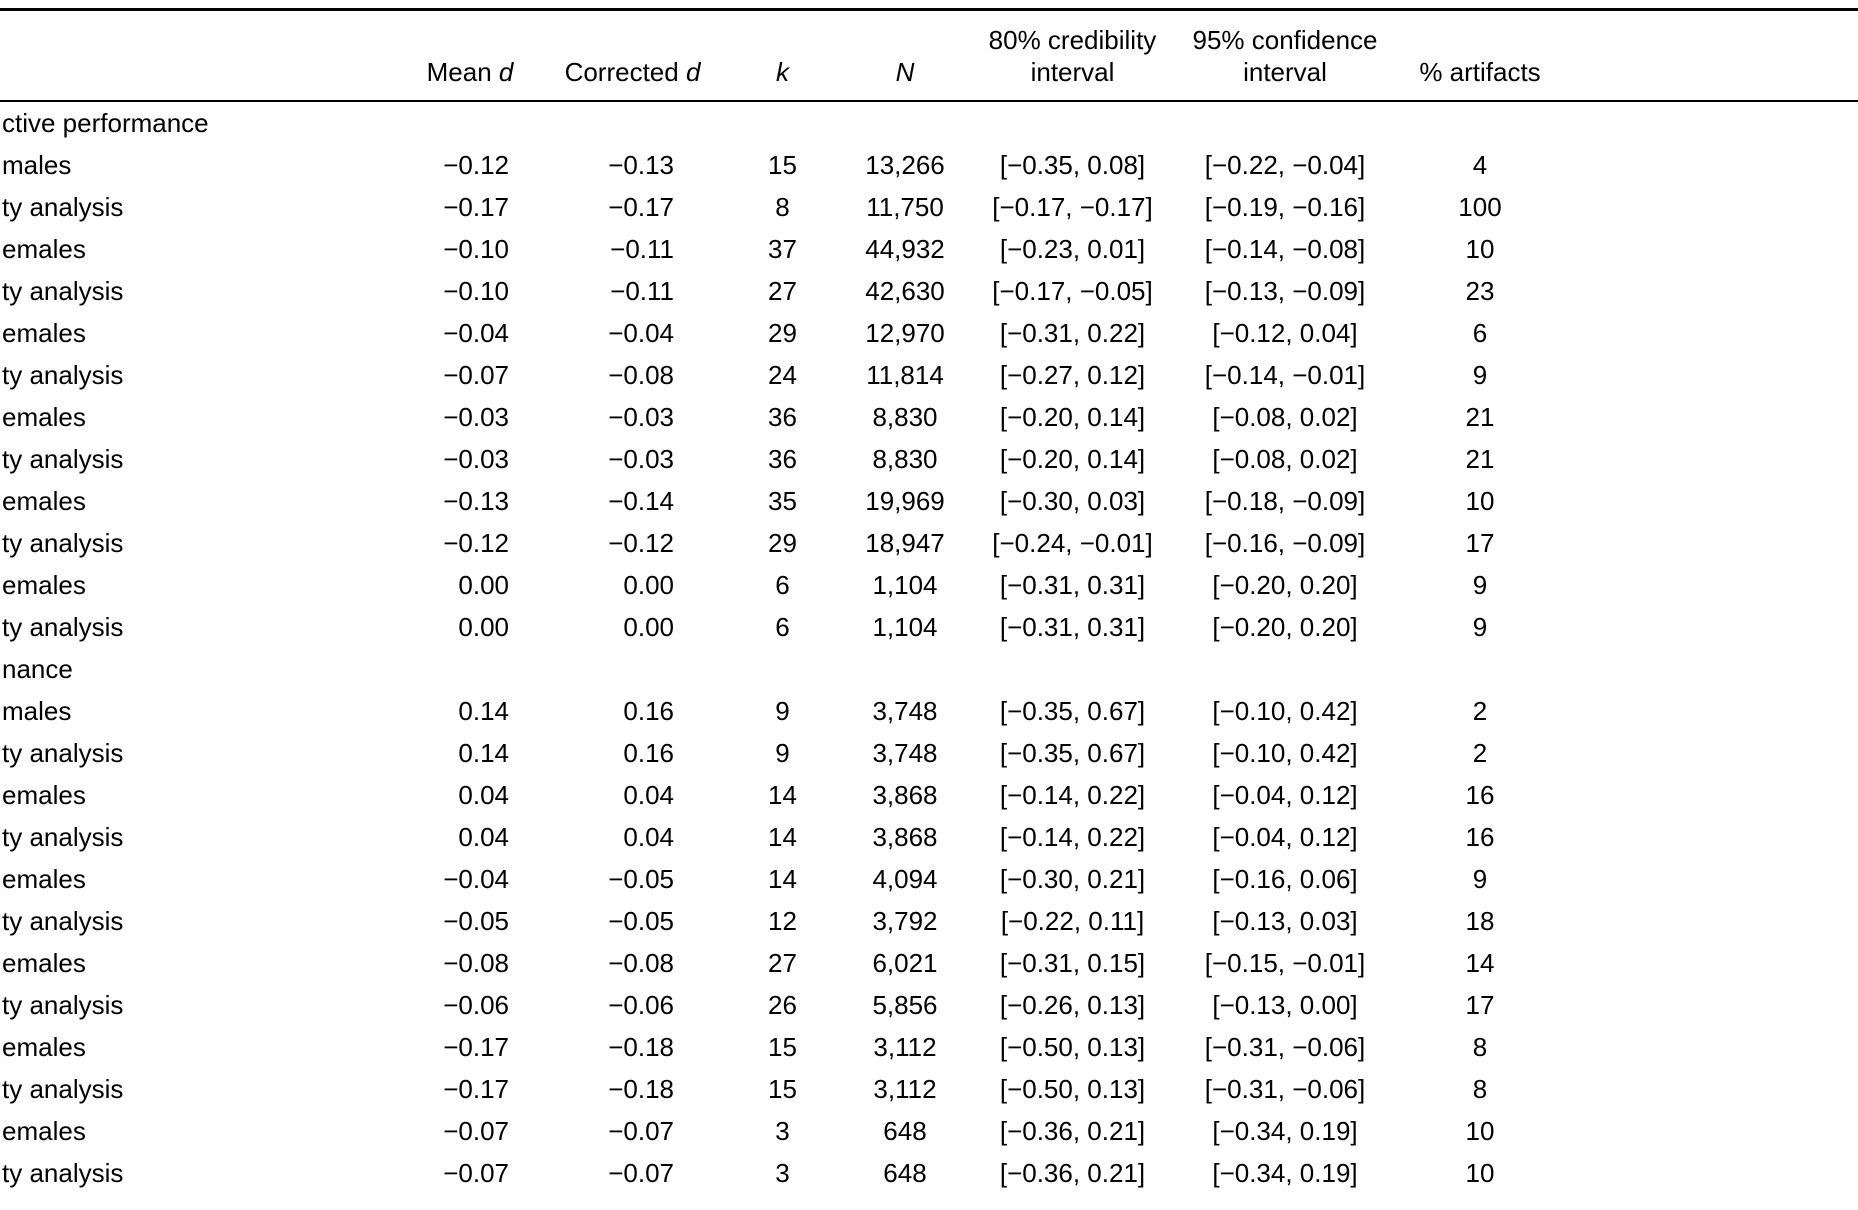 The width and height of the screenshot is (1858, 1210). What do you see at coordinates (1285, 207) in the screenshot?
I see `cell: [−0.19, −0.16]` at bounding box center [1285, 207].